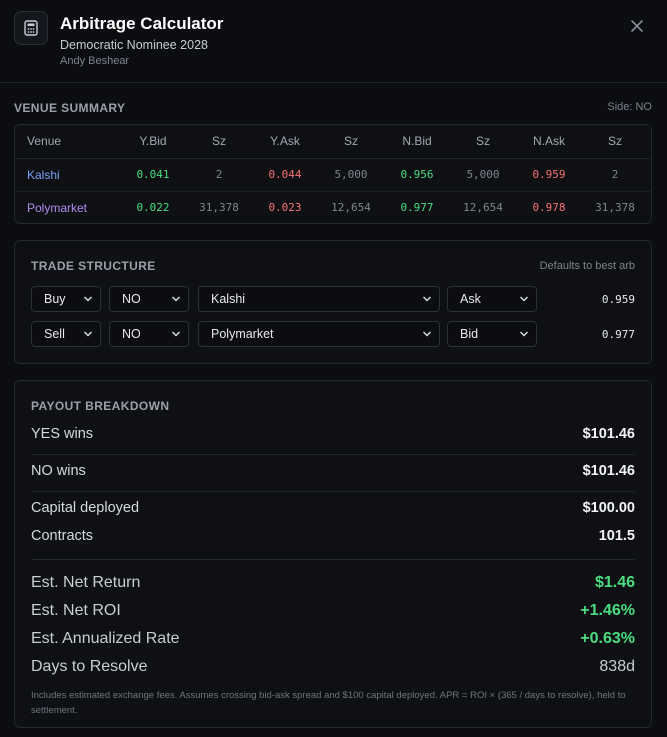  What do you see at coordinates (549, 206) in the screenshot?
I see `no-ask: 0.978` at bounding box center [549, 206].